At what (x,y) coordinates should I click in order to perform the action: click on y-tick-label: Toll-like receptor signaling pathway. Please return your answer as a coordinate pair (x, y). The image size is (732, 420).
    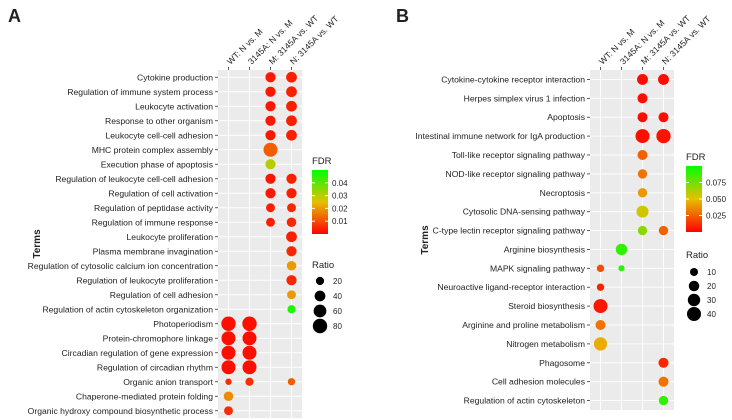
    Looking at the image, I should click on (519, 155).